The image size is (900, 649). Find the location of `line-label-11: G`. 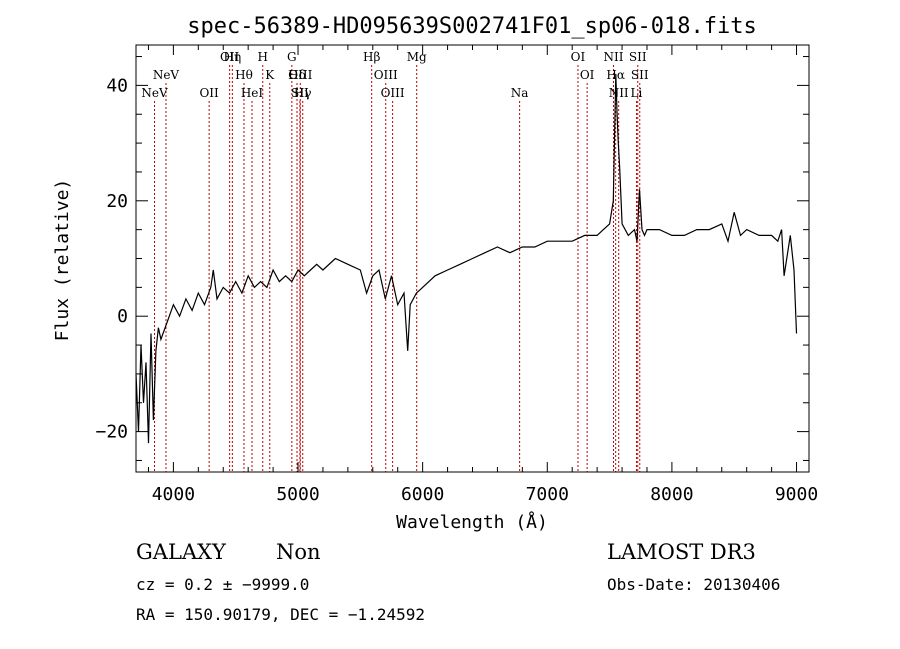

line-label-11: G is located at coordinates (292, 57).